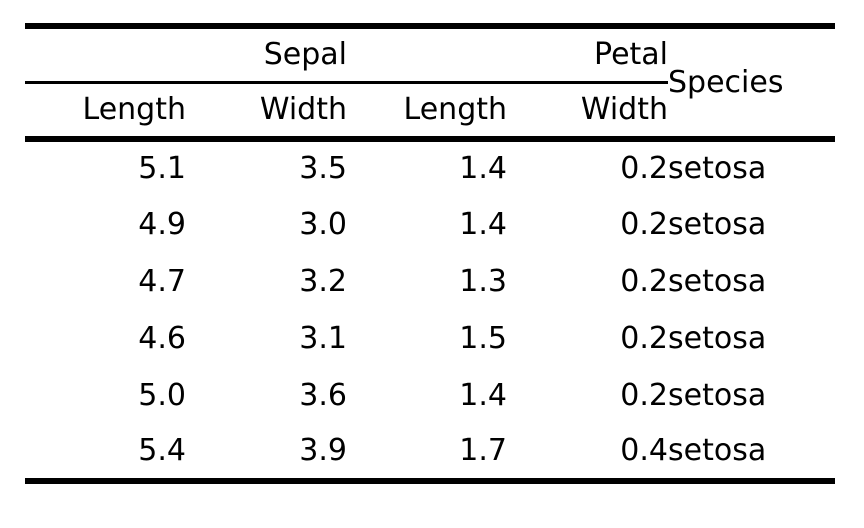 The image size is (864, 528). Describe the element at coordinates (430, 167) in the screenshot. I see `table-row: 5.1 3.5 1.4 0.2 setosa` at that location.